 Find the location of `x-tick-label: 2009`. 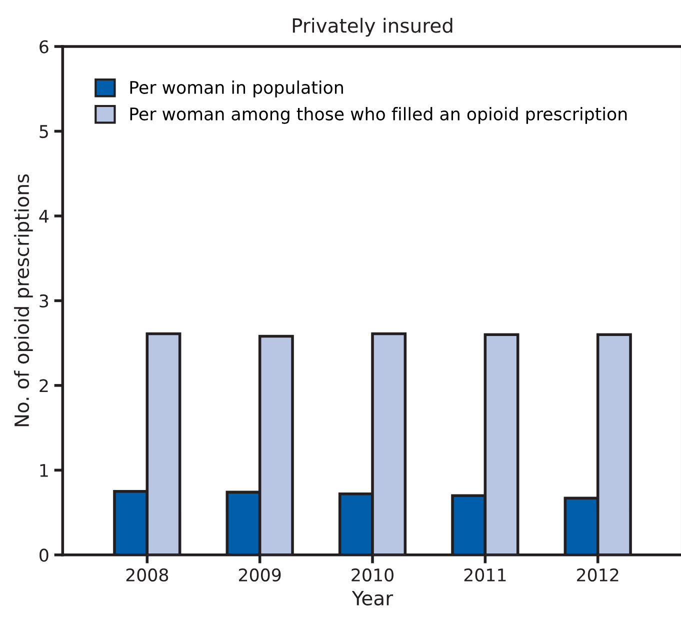

x-tick-label: 2009 is located at coordinates (260, 575).